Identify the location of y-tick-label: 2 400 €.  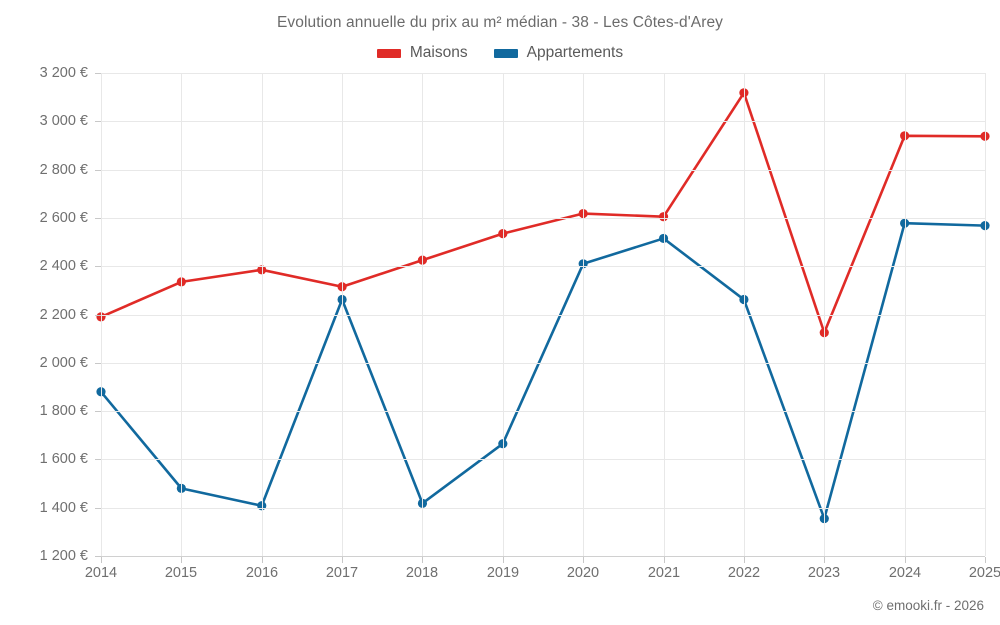
(63, 266).